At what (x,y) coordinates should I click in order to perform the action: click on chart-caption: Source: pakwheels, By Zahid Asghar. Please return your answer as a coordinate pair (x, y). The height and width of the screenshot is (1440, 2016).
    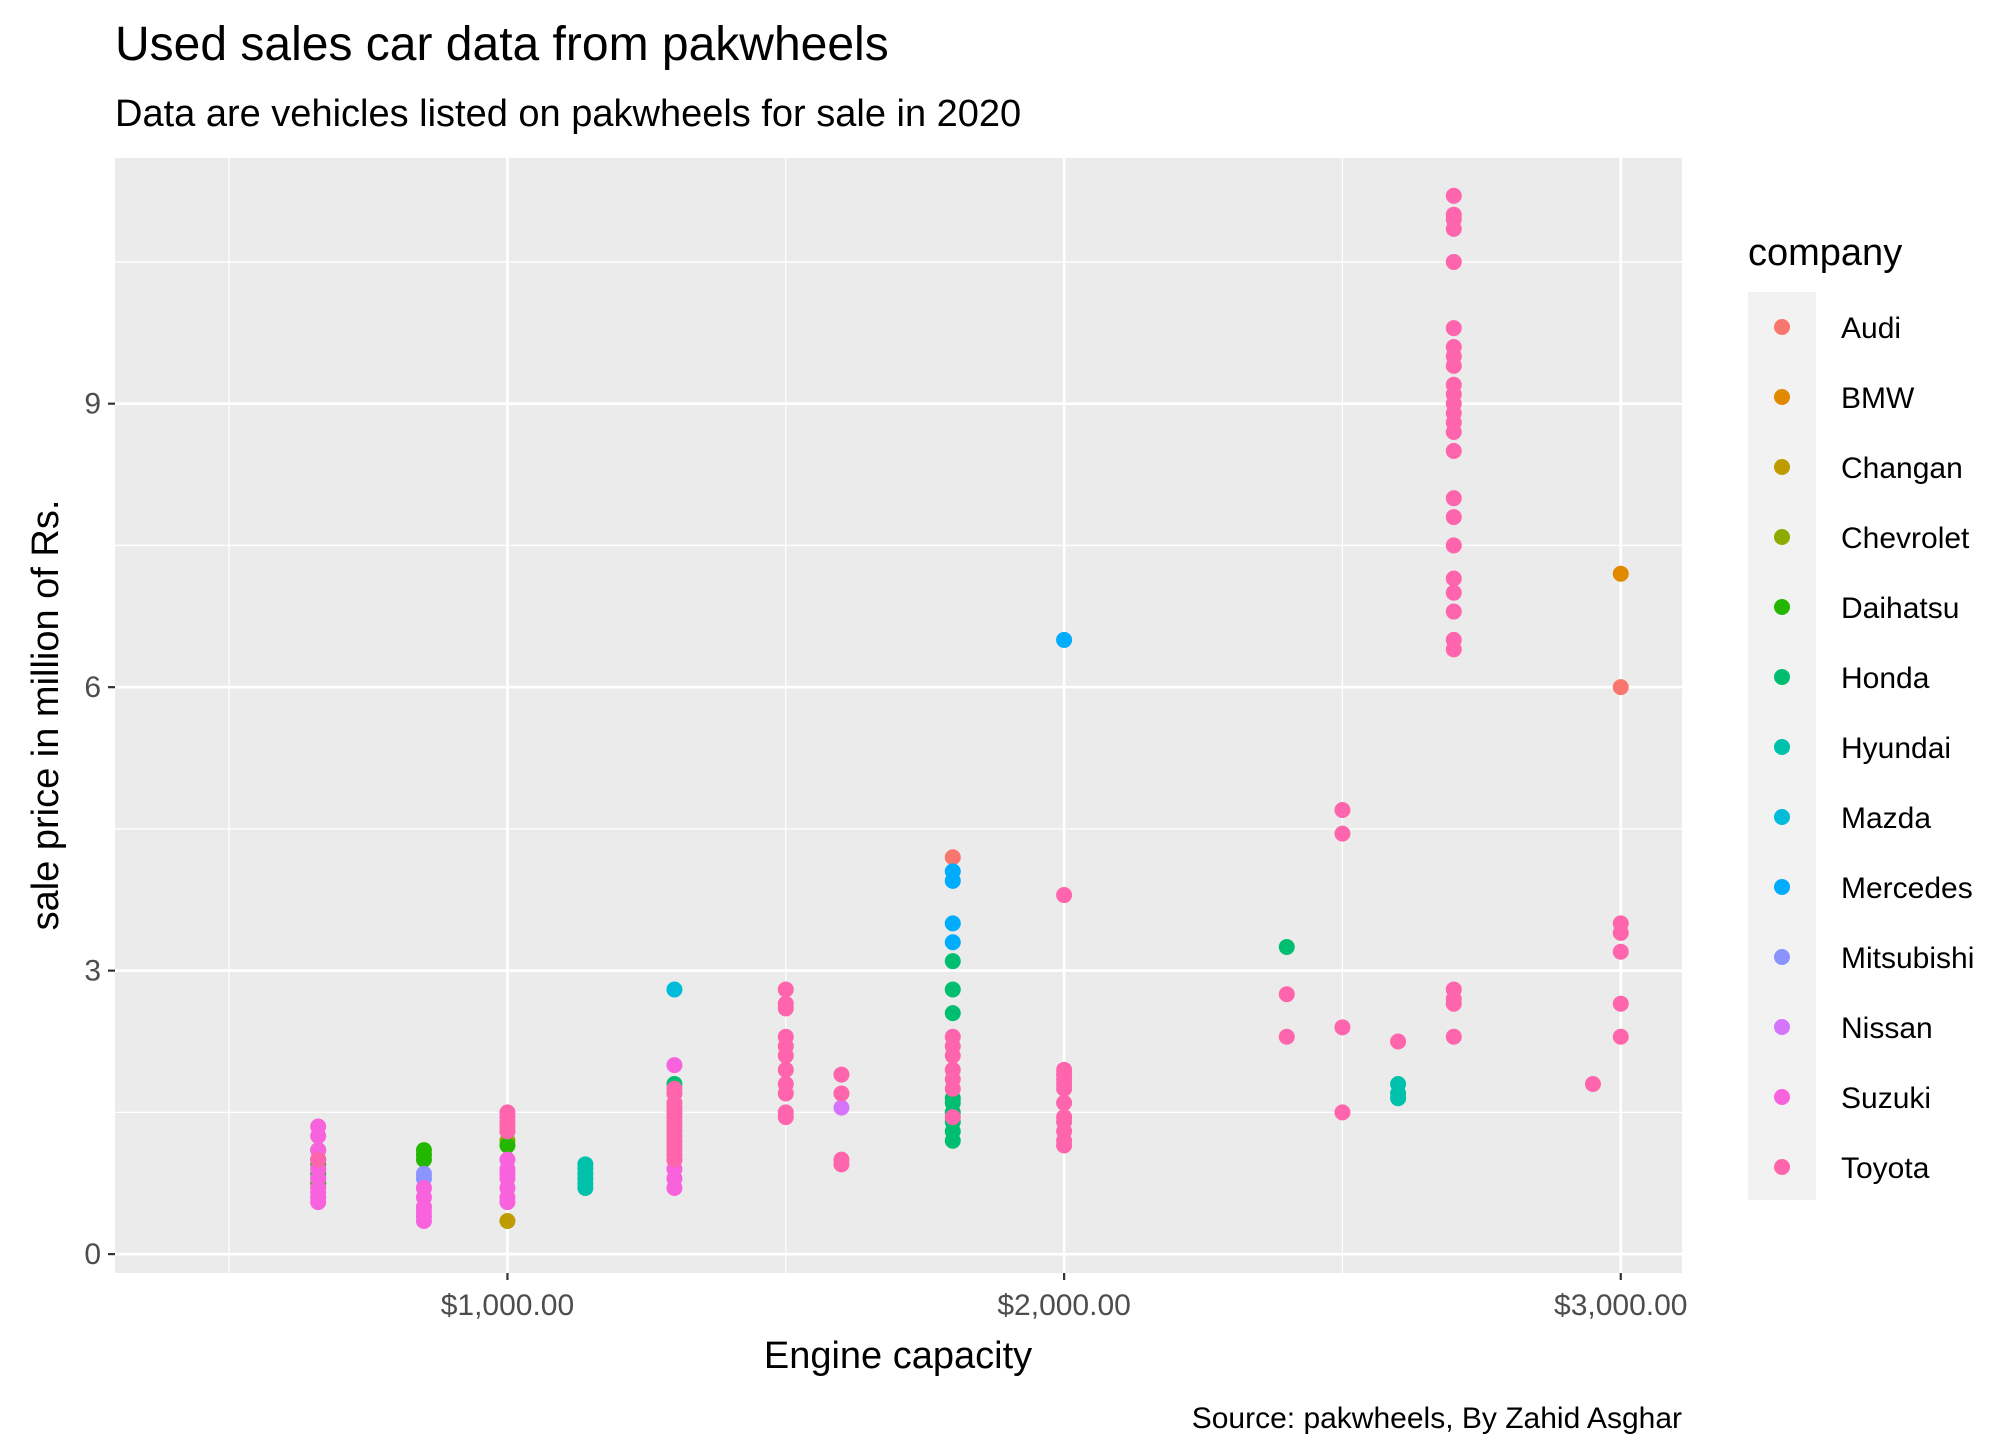
    Looking at the image, I should click on (1437, 1418).